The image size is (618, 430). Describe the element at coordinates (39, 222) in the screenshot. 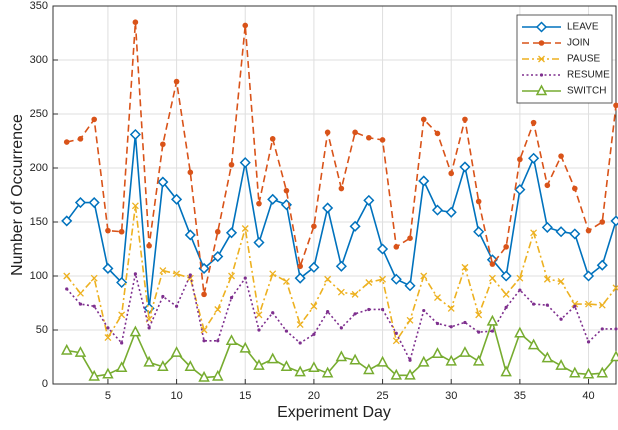

I see `y-tick-label: 150` at that location.